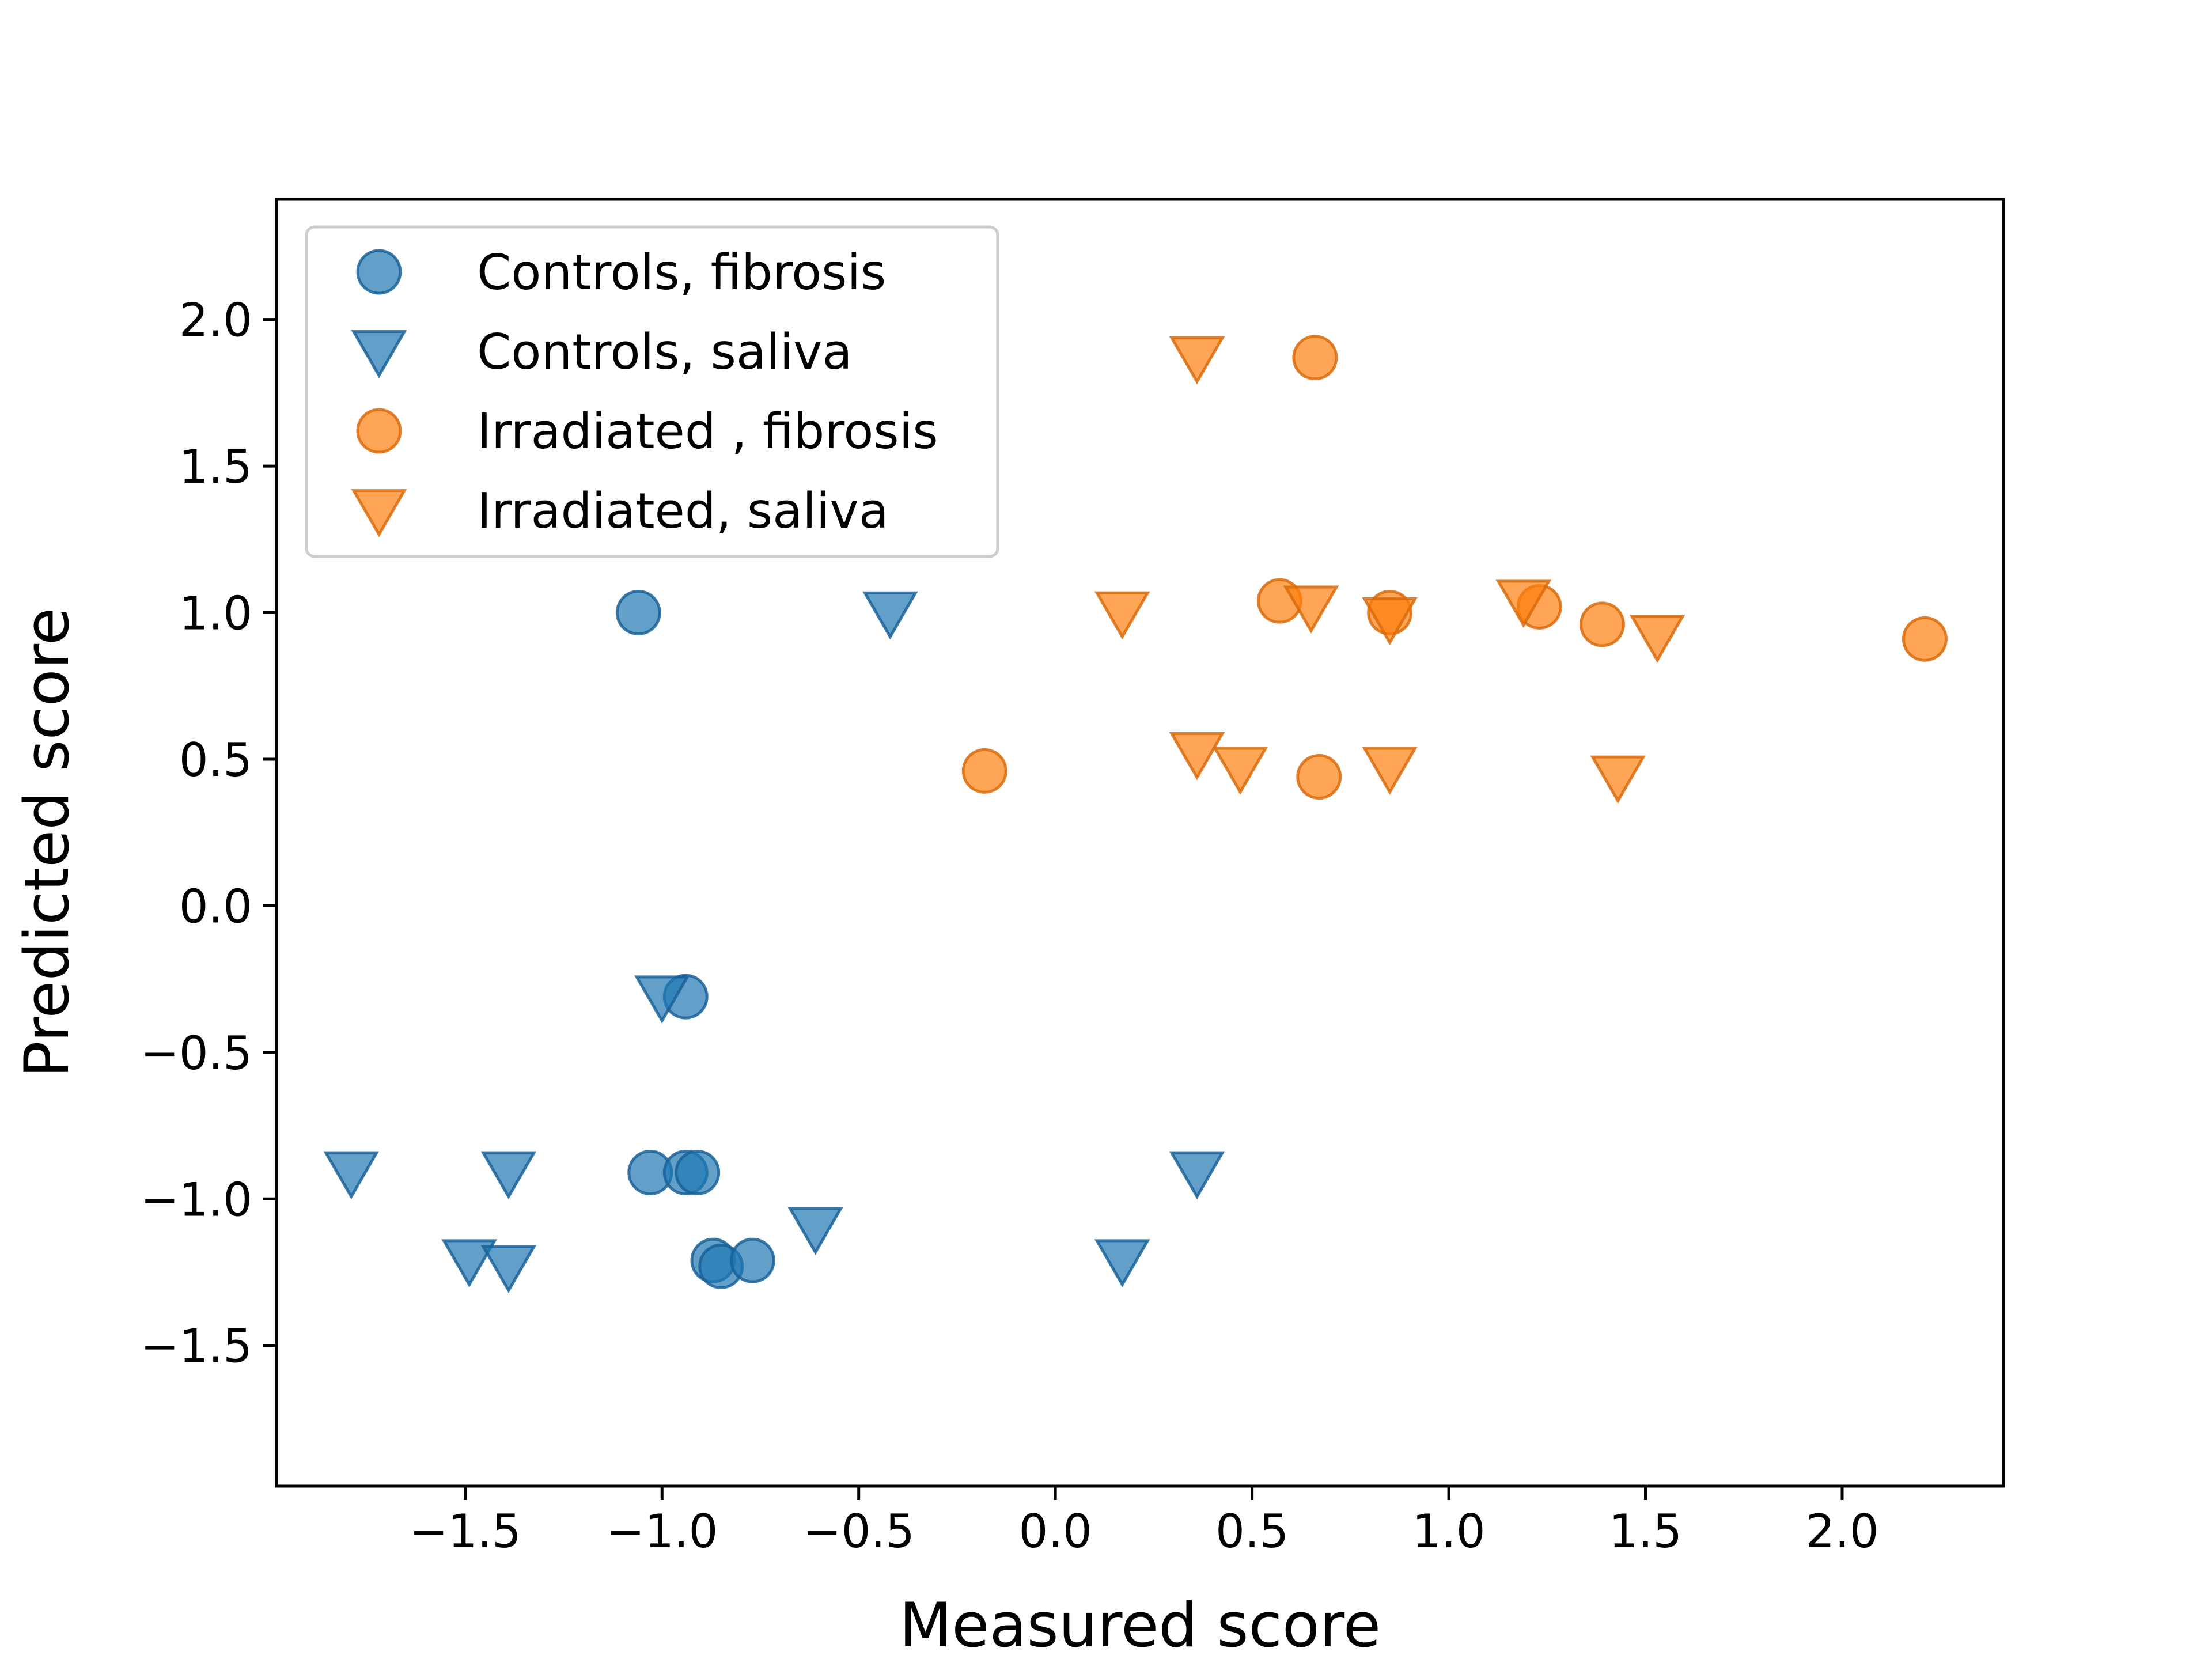 The height and width of the screenshot is (1659, 2212). Describe the element at coordinates (662, 1531) in the screenshot. I see `x-tick-label: −1.0` at that location.